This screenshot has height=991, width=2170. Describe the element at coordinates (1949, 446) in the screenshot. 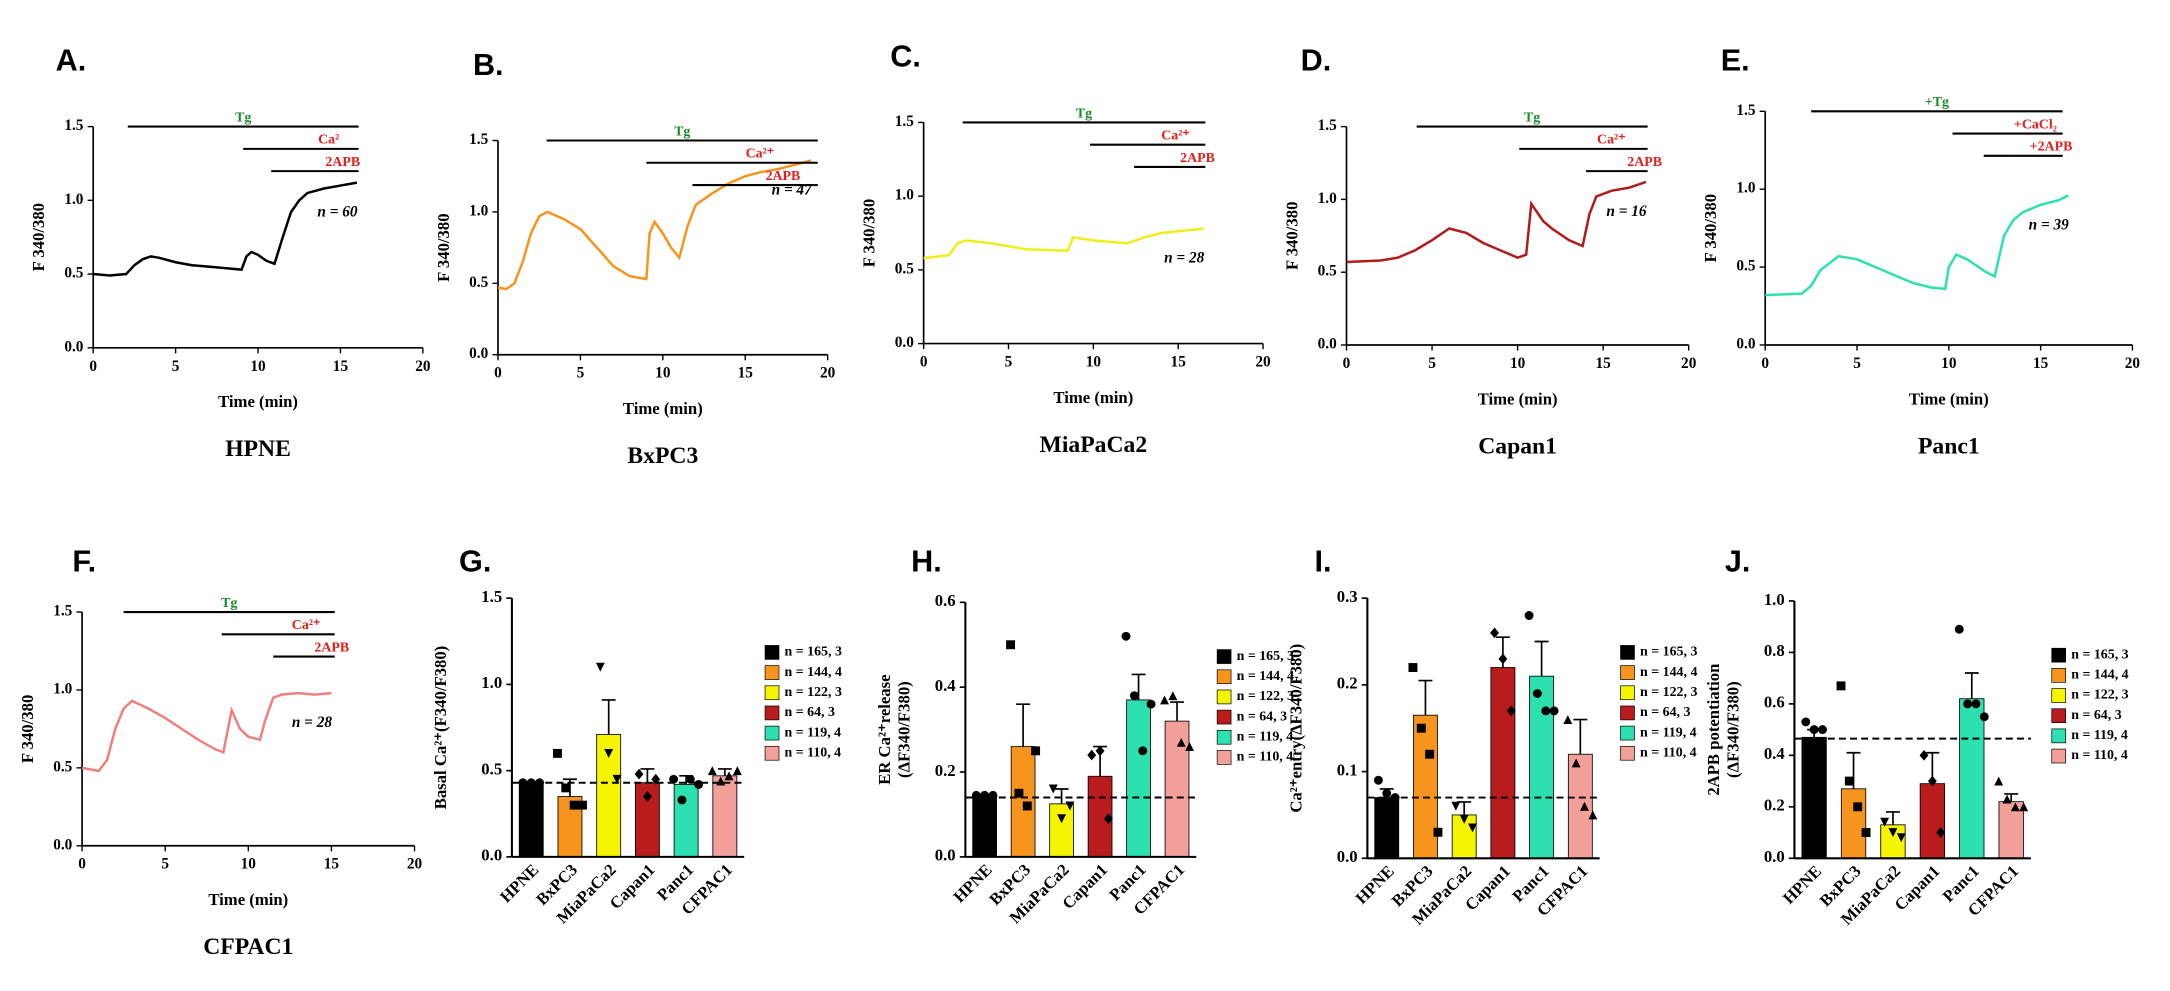

I see `cell-line-caption: Panc1` at that location.